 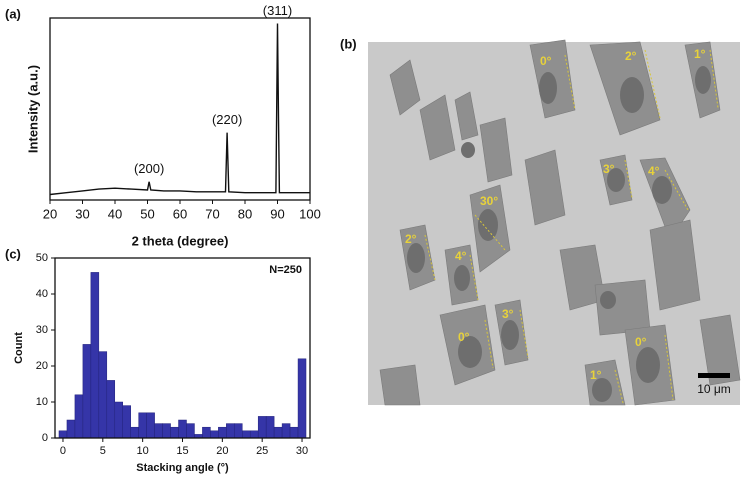 I want to click on y-tick-label: 20, so click(x=42, y=366).